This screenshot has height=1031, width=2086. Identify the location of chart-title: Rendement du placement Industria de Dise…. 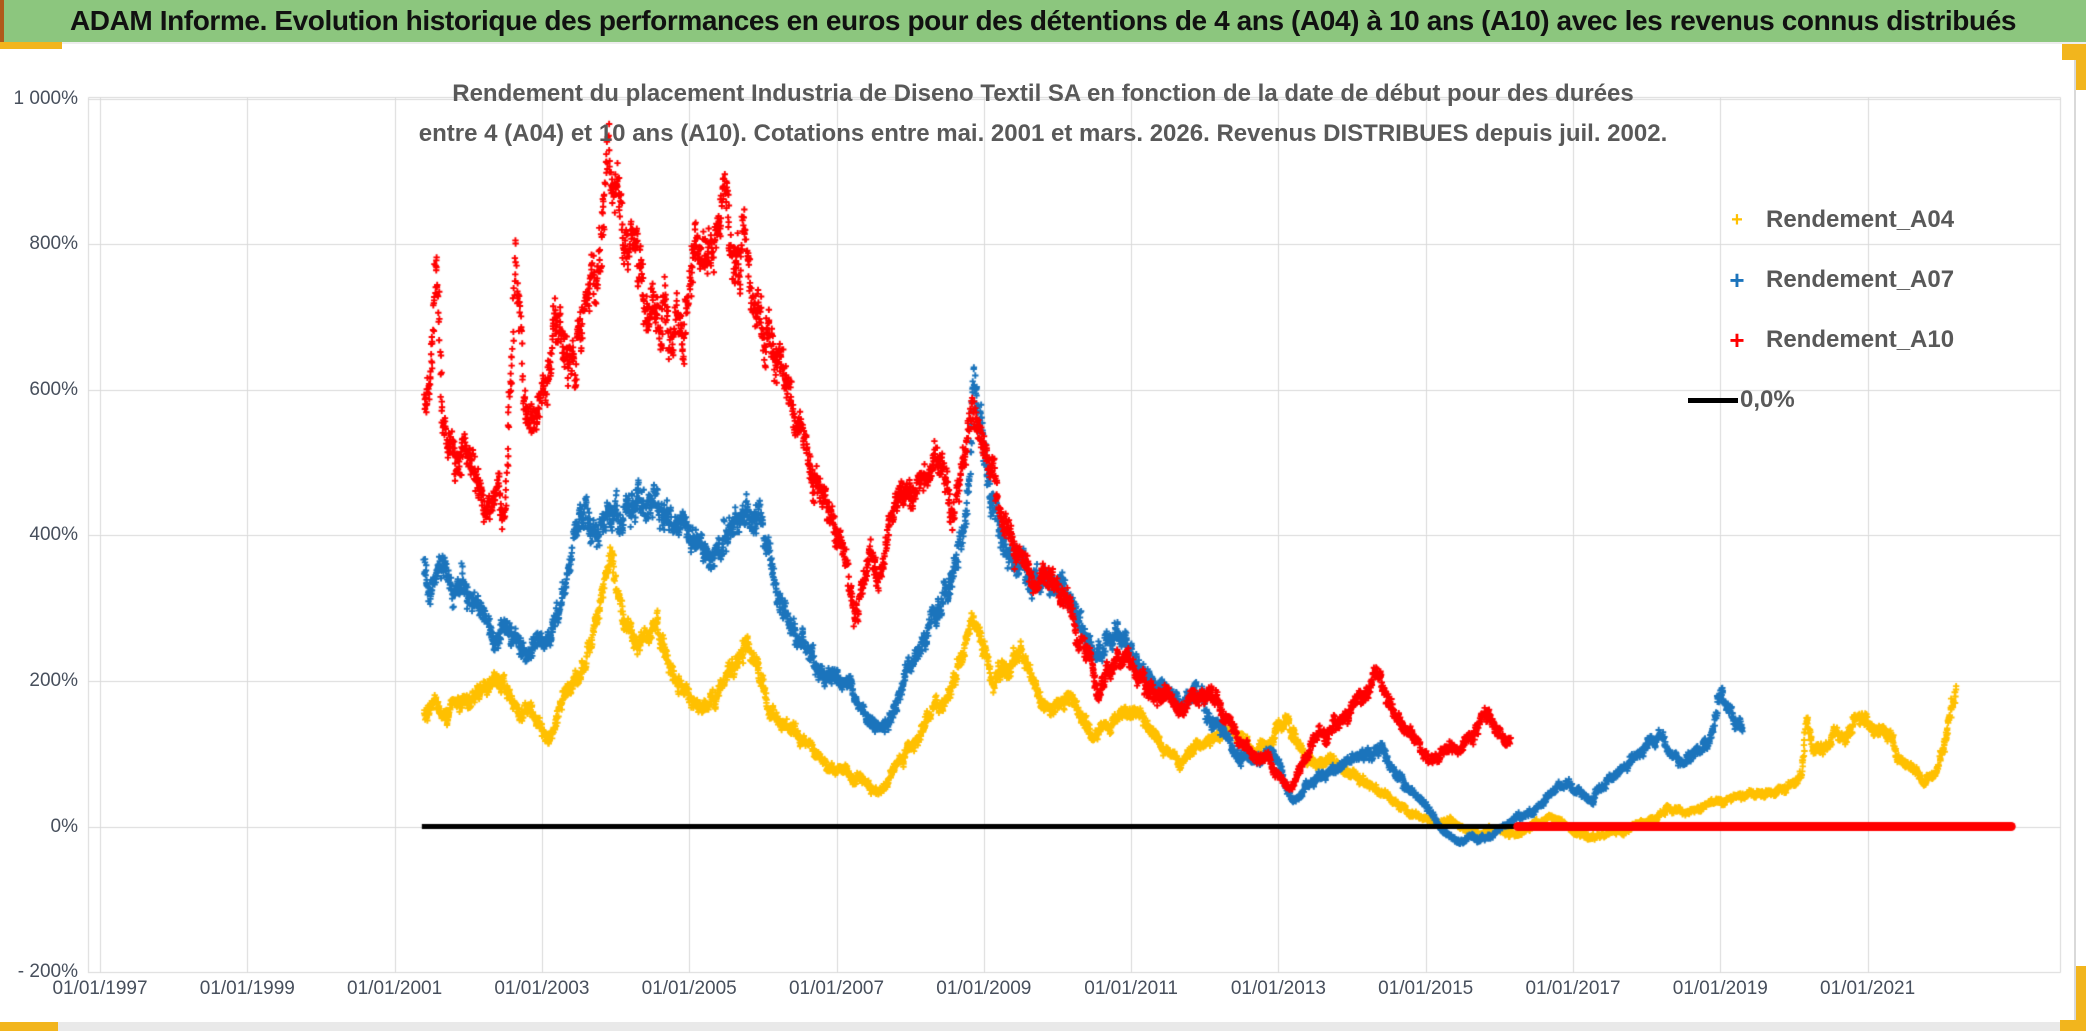
(1043, 114).